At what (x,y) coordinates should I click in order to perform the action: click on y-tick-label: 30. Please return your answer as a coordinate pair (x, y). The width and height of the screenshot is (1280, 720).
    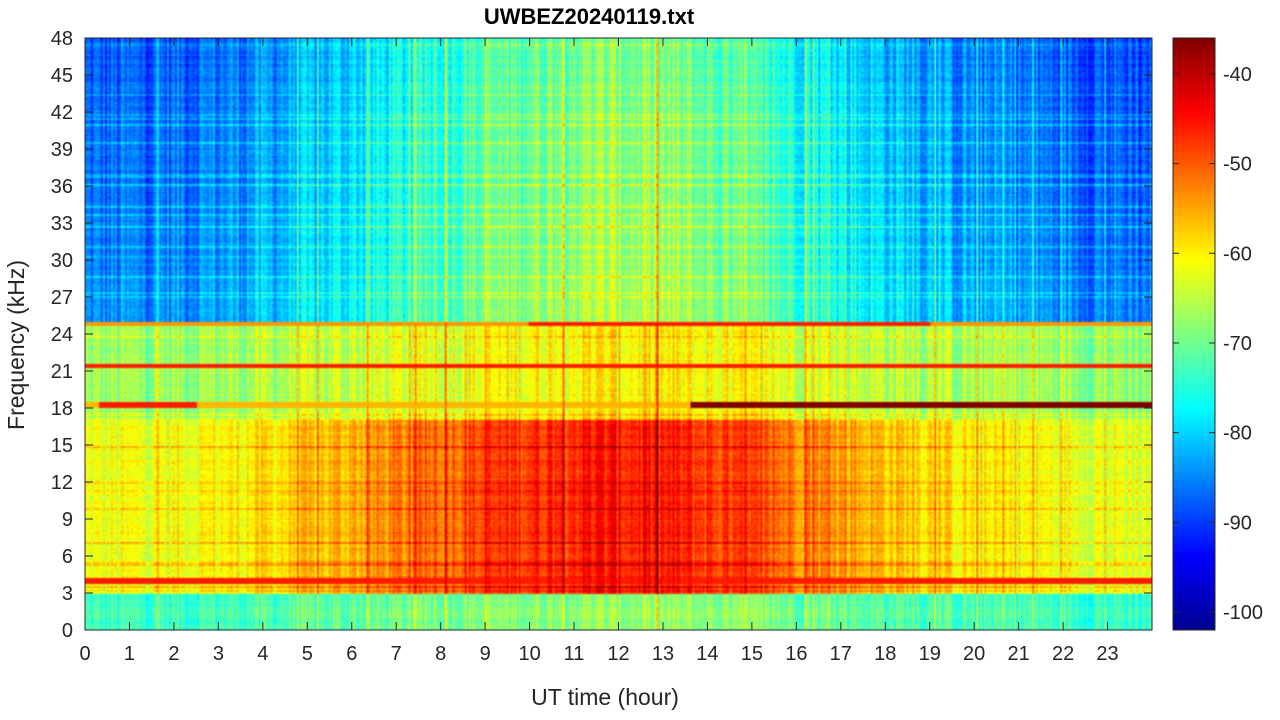
    Looking at the image, I should click on (62, 261).